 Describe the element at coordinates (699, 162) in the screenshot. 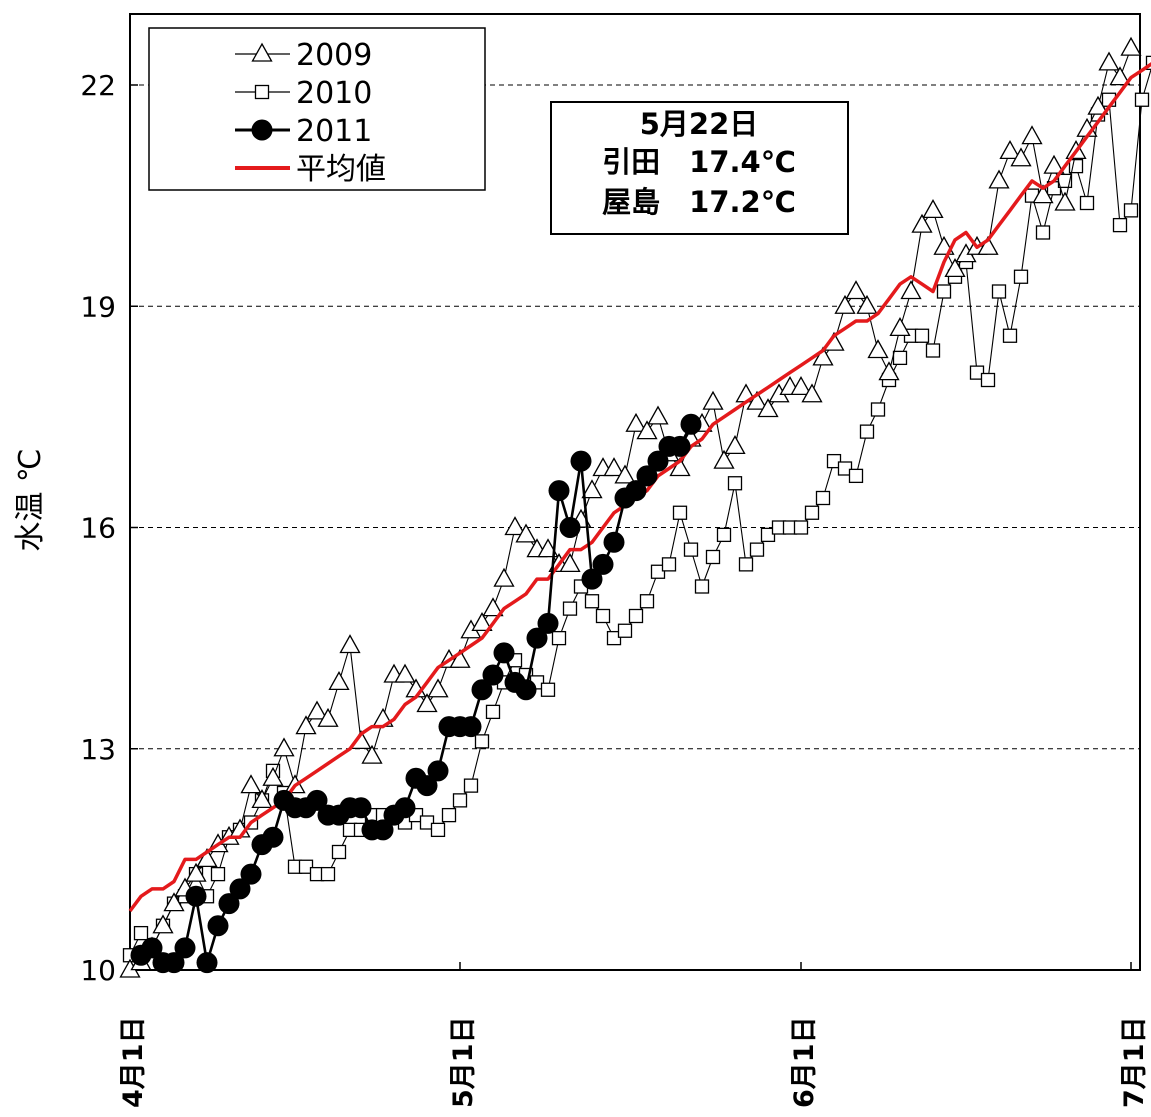

I see `annotation-hiketa: 引田 17.4℃` at that location.